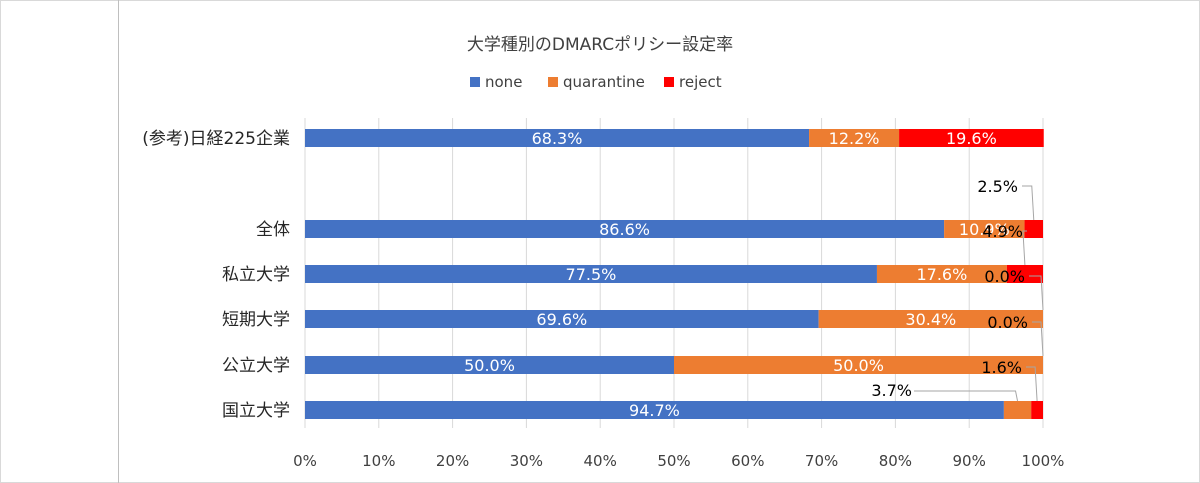 Image resolution: width=1200 pixels, height=483 pixels. I want to click on legend: none quarantine reject, so click(596, 82).